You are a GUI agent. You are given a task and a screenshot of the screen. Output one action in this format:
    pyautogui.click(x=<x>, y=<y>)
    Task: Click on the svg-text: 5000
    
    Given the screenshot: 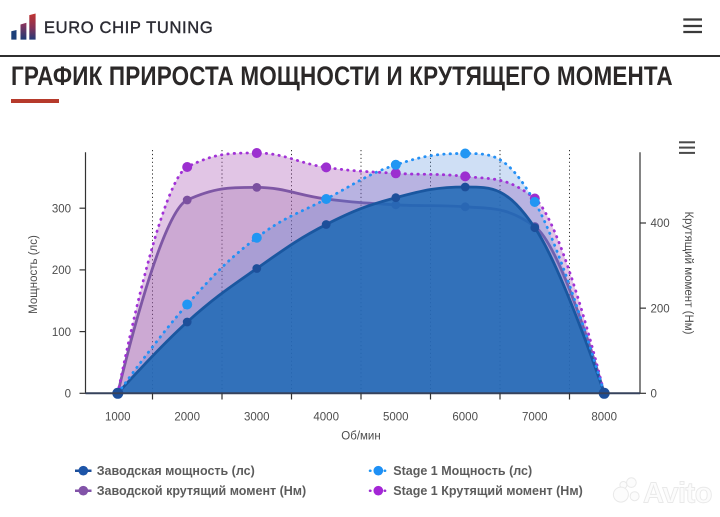 What is the action you would take?
    pyautogui.click(x=396, y=418)
    